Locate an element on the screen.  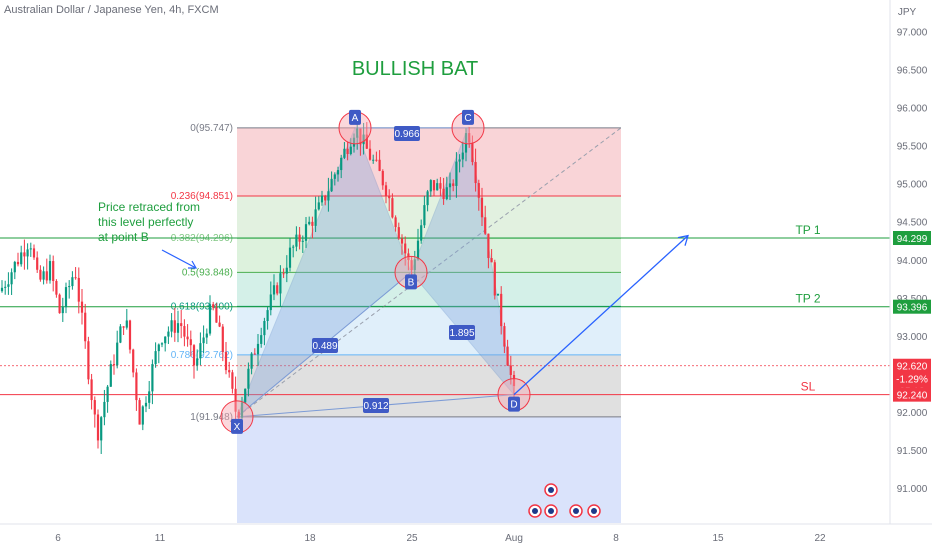
y-tick-label: 94.000 is located at coordinates (912, 261).